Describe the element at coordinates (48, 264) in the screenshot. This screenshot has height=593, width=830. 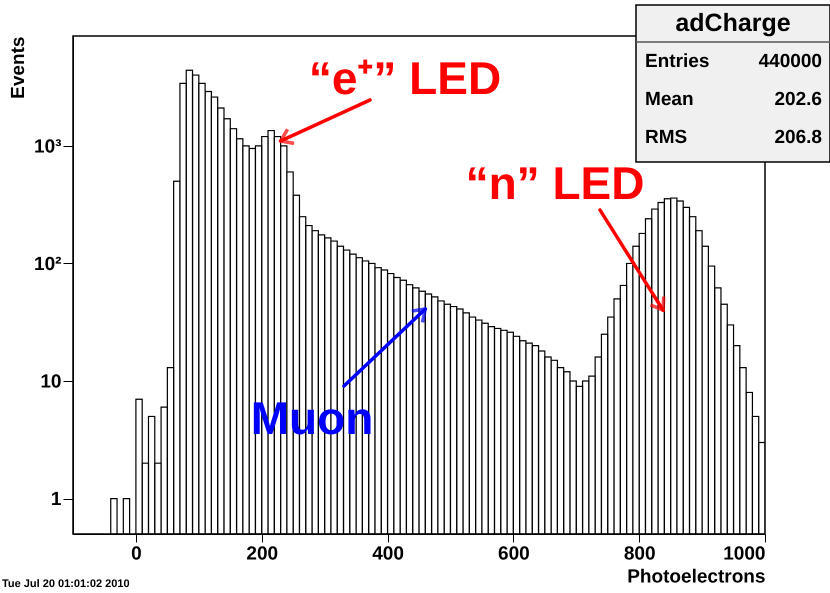
I see `y-tick-label: 10²` at that location.